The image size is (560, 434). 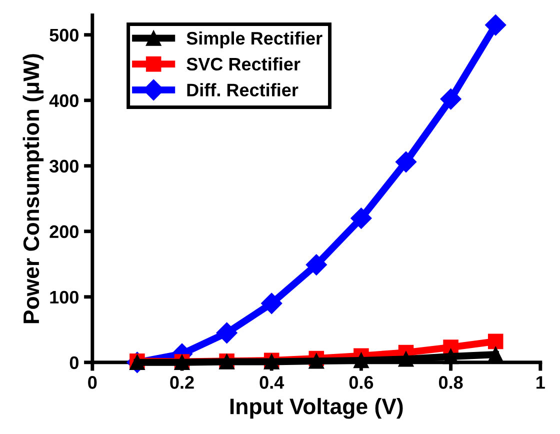 What do you see at coordinates (64, 35) in the screenshot?
I see `y-tick-label: 500` at bounding box center [64, 35].